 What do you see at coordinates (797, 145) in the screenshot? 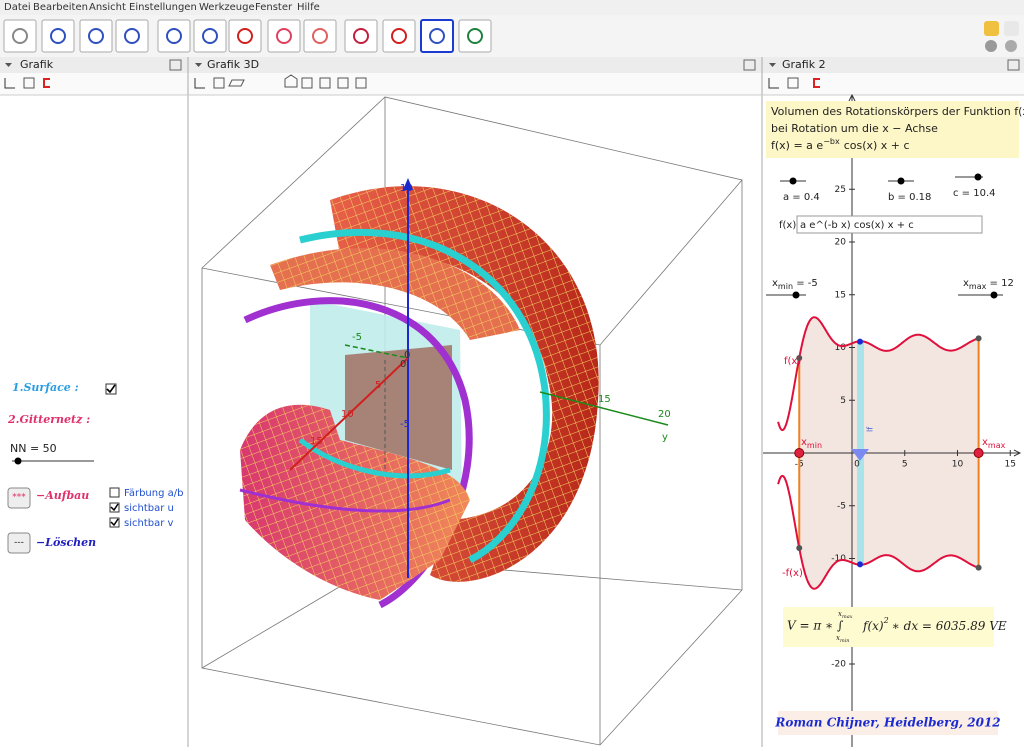
I see `formula-part: f(x) = a e` at bounding box center [797, 145].